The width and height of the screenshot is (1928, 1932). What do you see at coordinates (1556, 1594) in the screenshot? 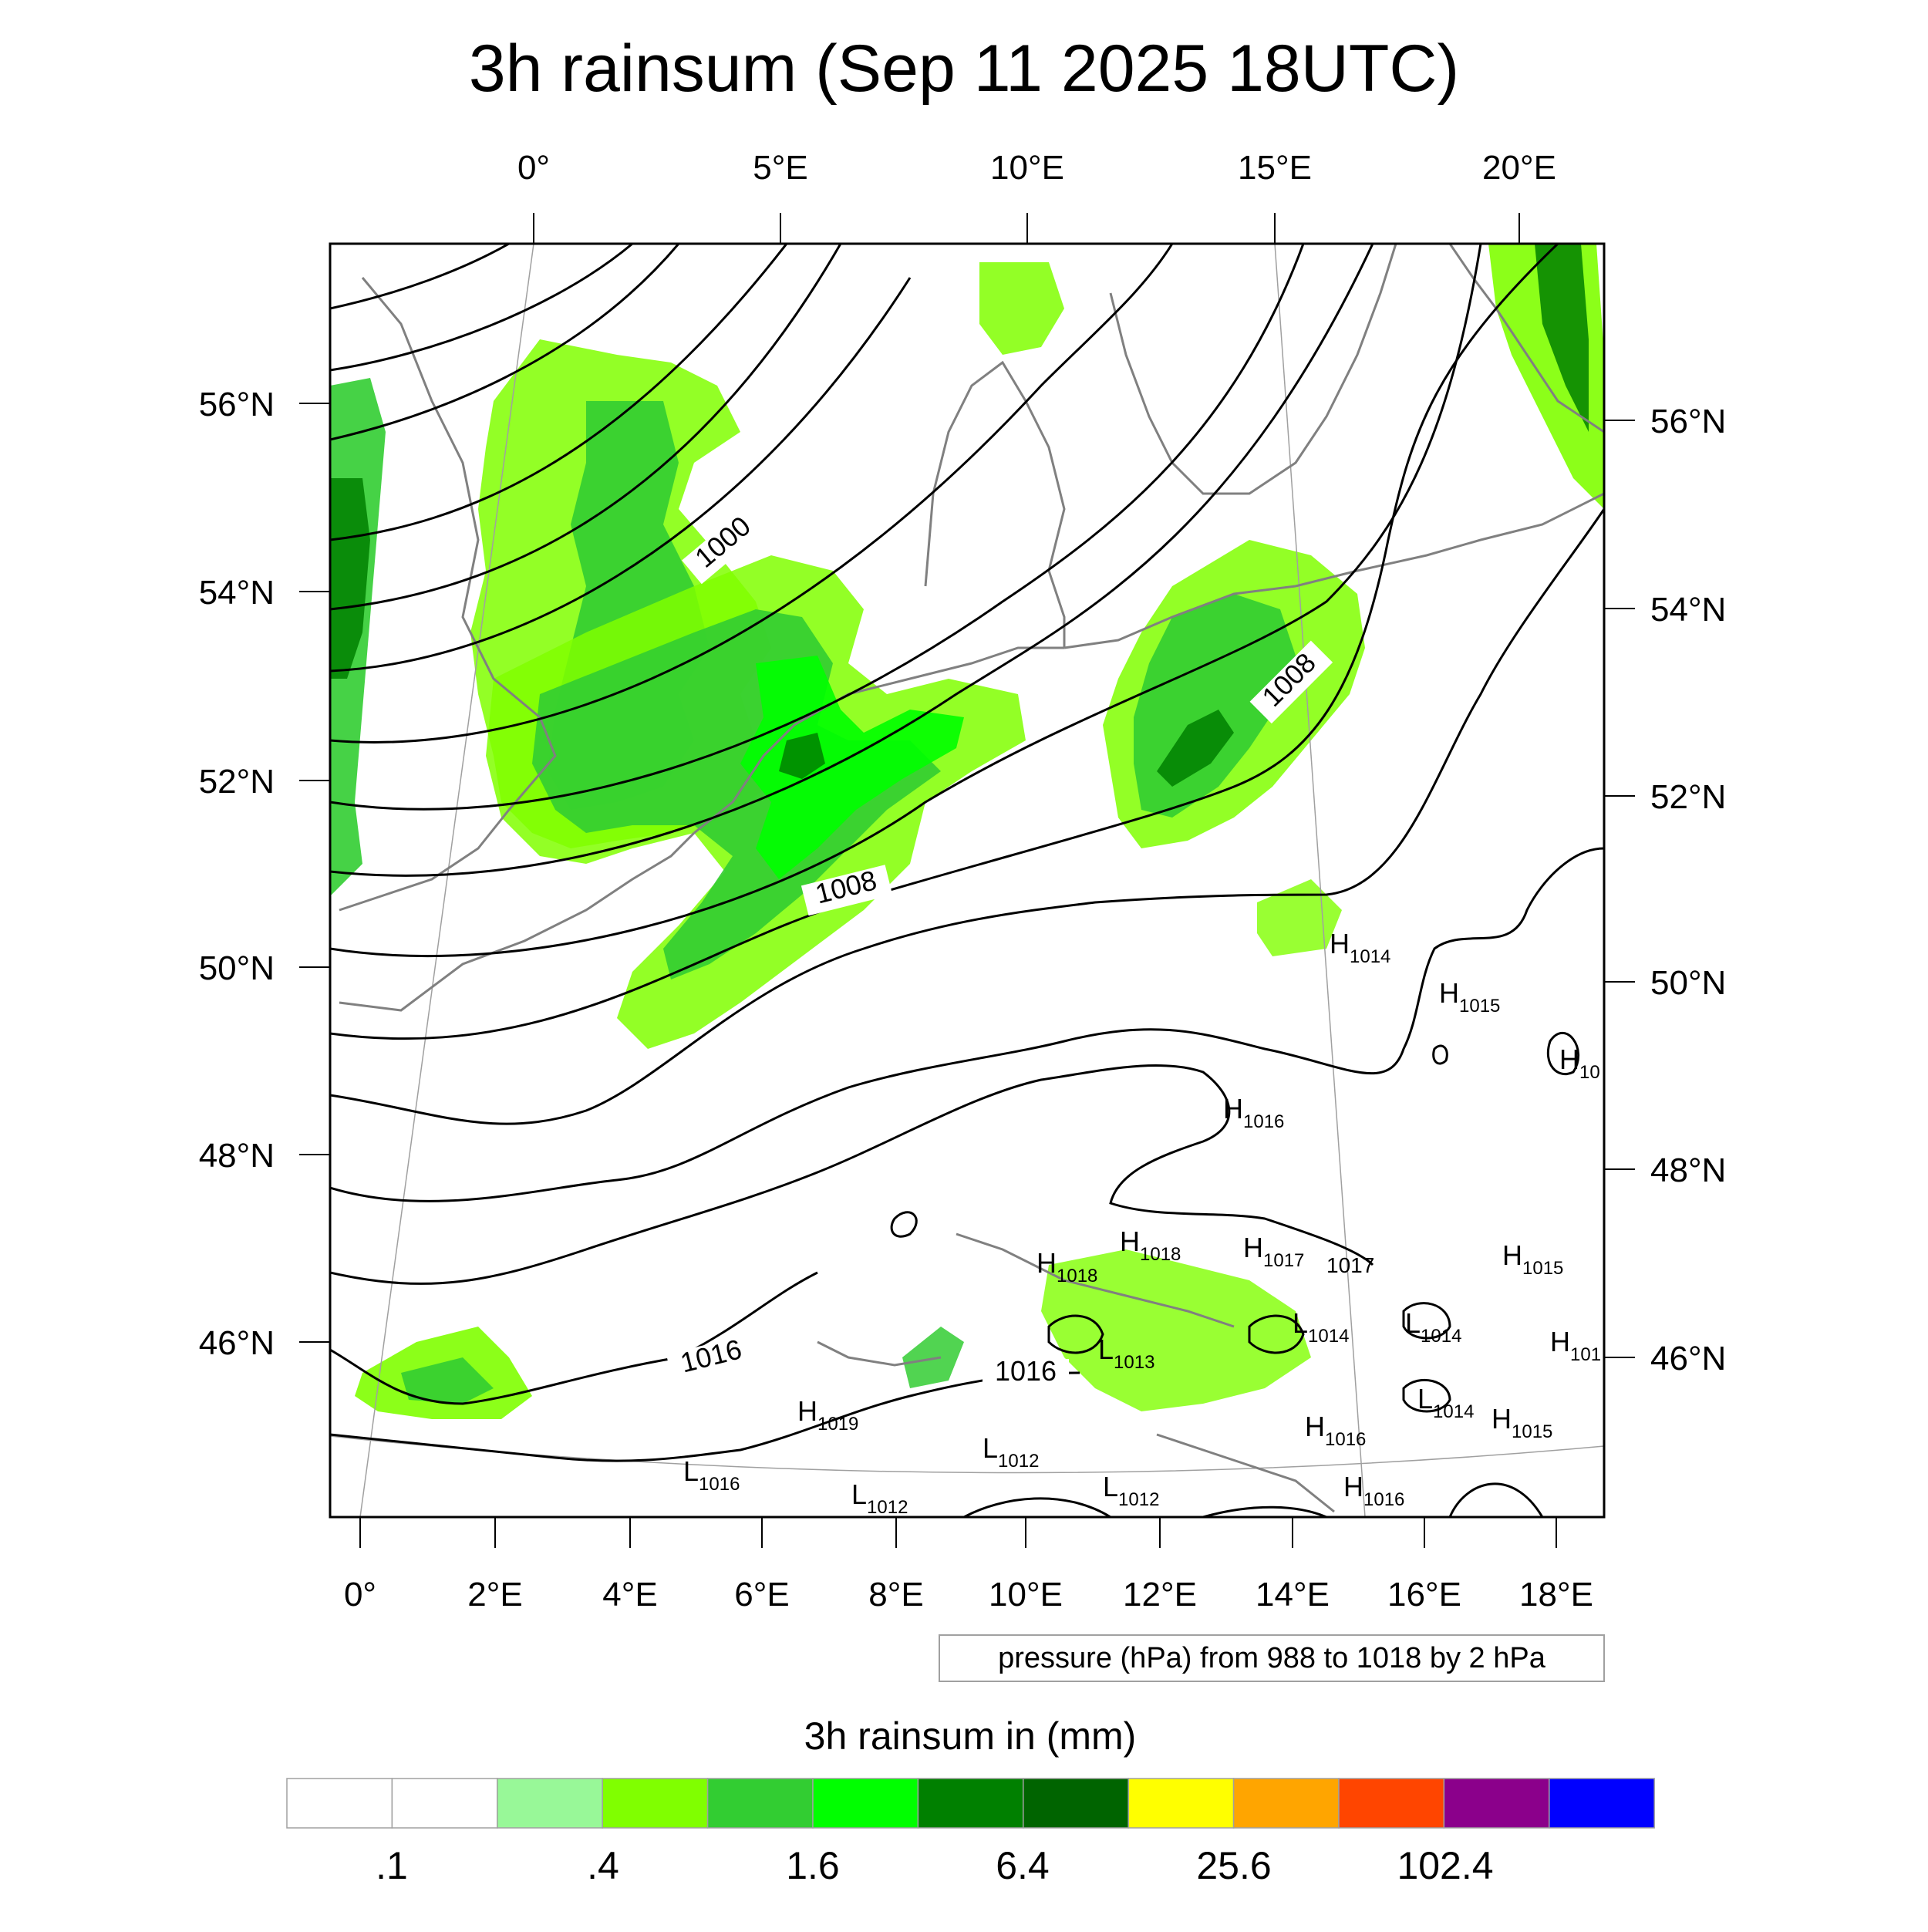
I see `bottom-lon-label: 18°E` at bounding box center [1556, 1594].